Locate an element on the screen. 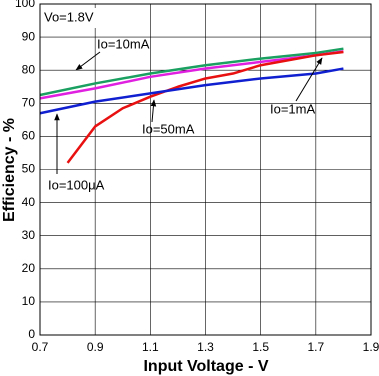 This screenshot has height=376, width=379. x-tick-label: 0.7 is located at coordinates (40, 347).